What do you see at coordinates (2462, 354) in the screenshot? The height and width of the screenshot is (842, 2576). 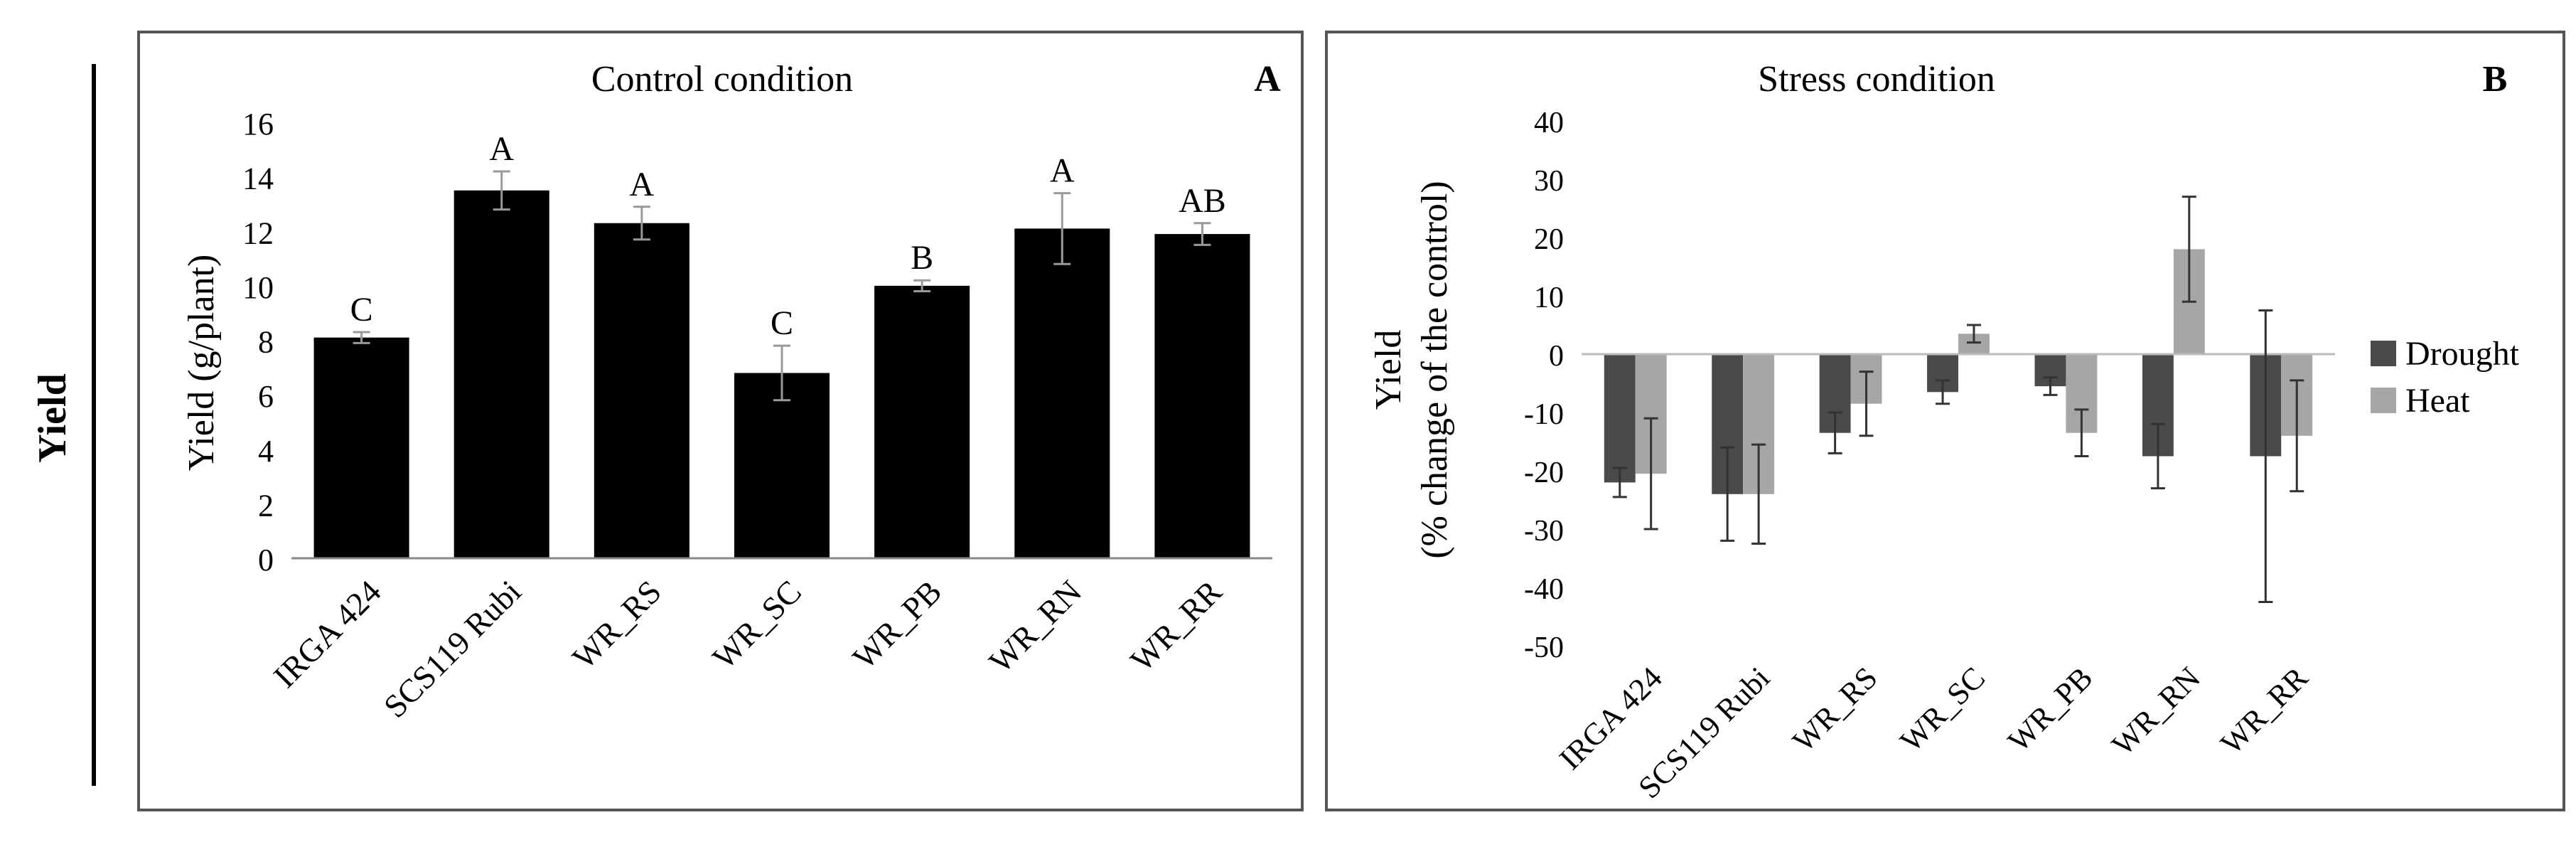 I see `b-legend-label-drought: Drought` at bounding box center [2462, 354].